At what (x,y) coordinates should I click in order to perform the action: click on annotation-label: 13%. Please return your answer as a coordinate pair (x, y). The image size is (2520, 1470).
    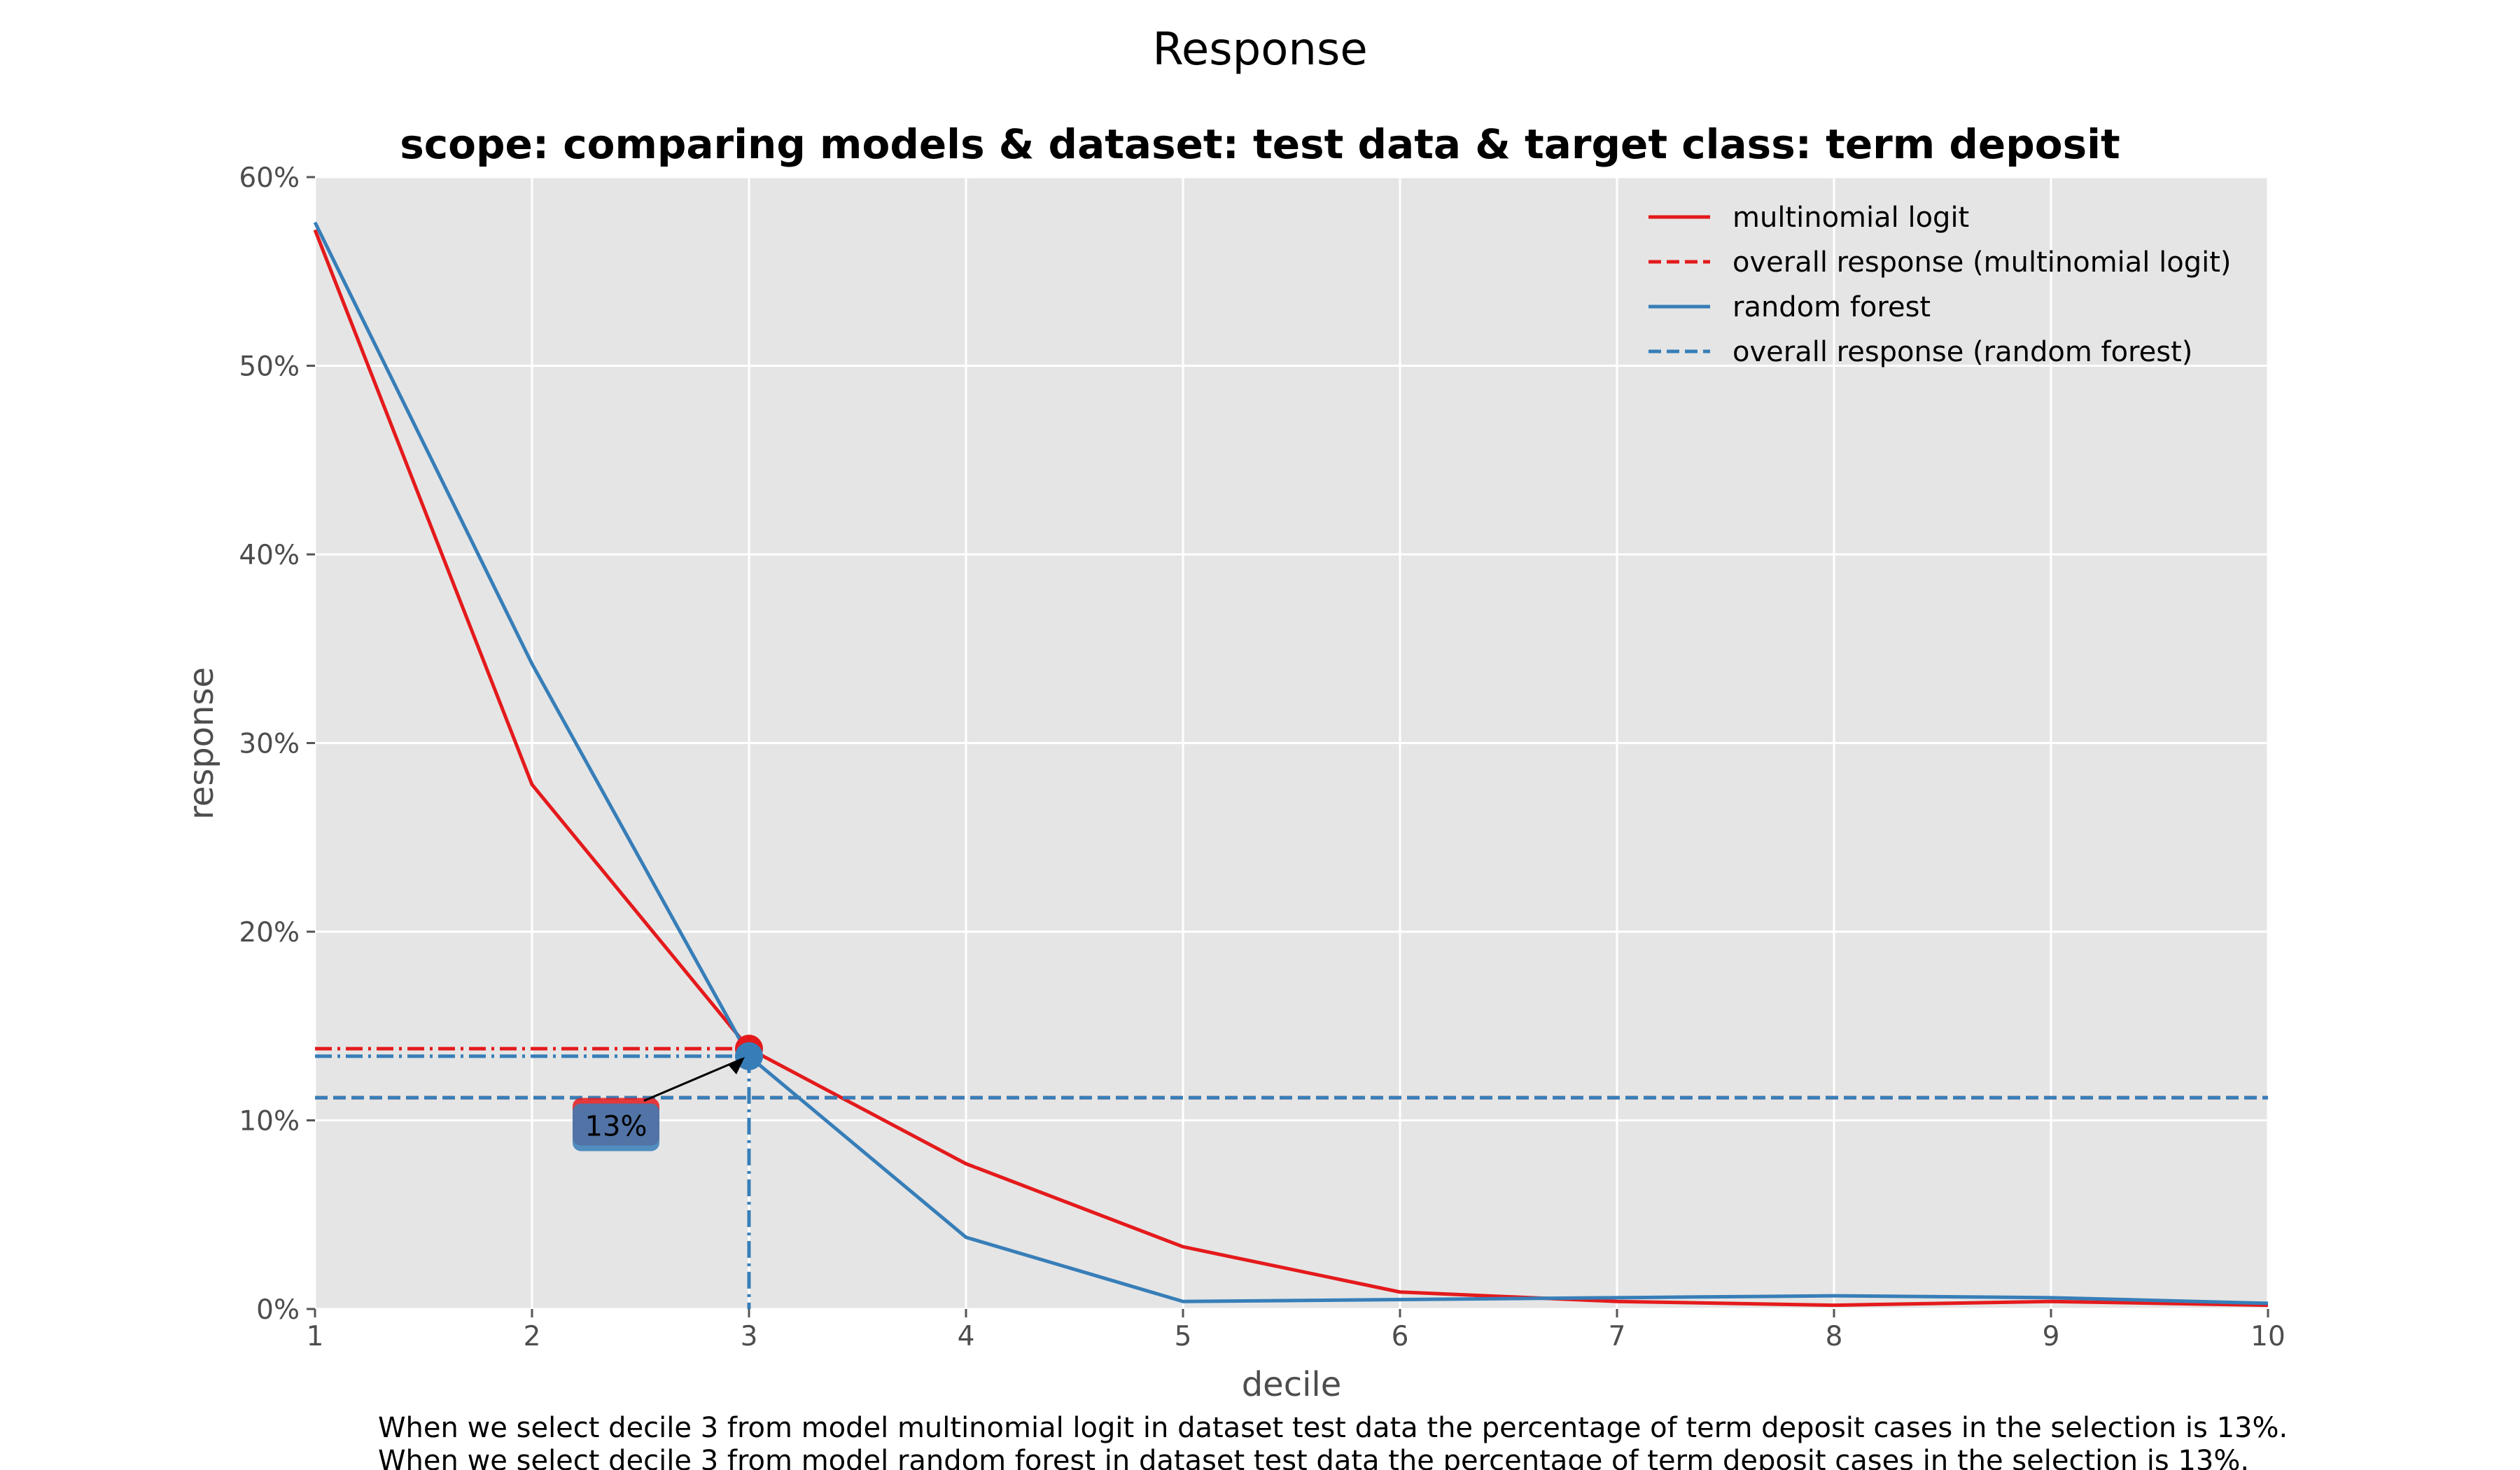
    Looking at the image, I should click on (616, 1127).